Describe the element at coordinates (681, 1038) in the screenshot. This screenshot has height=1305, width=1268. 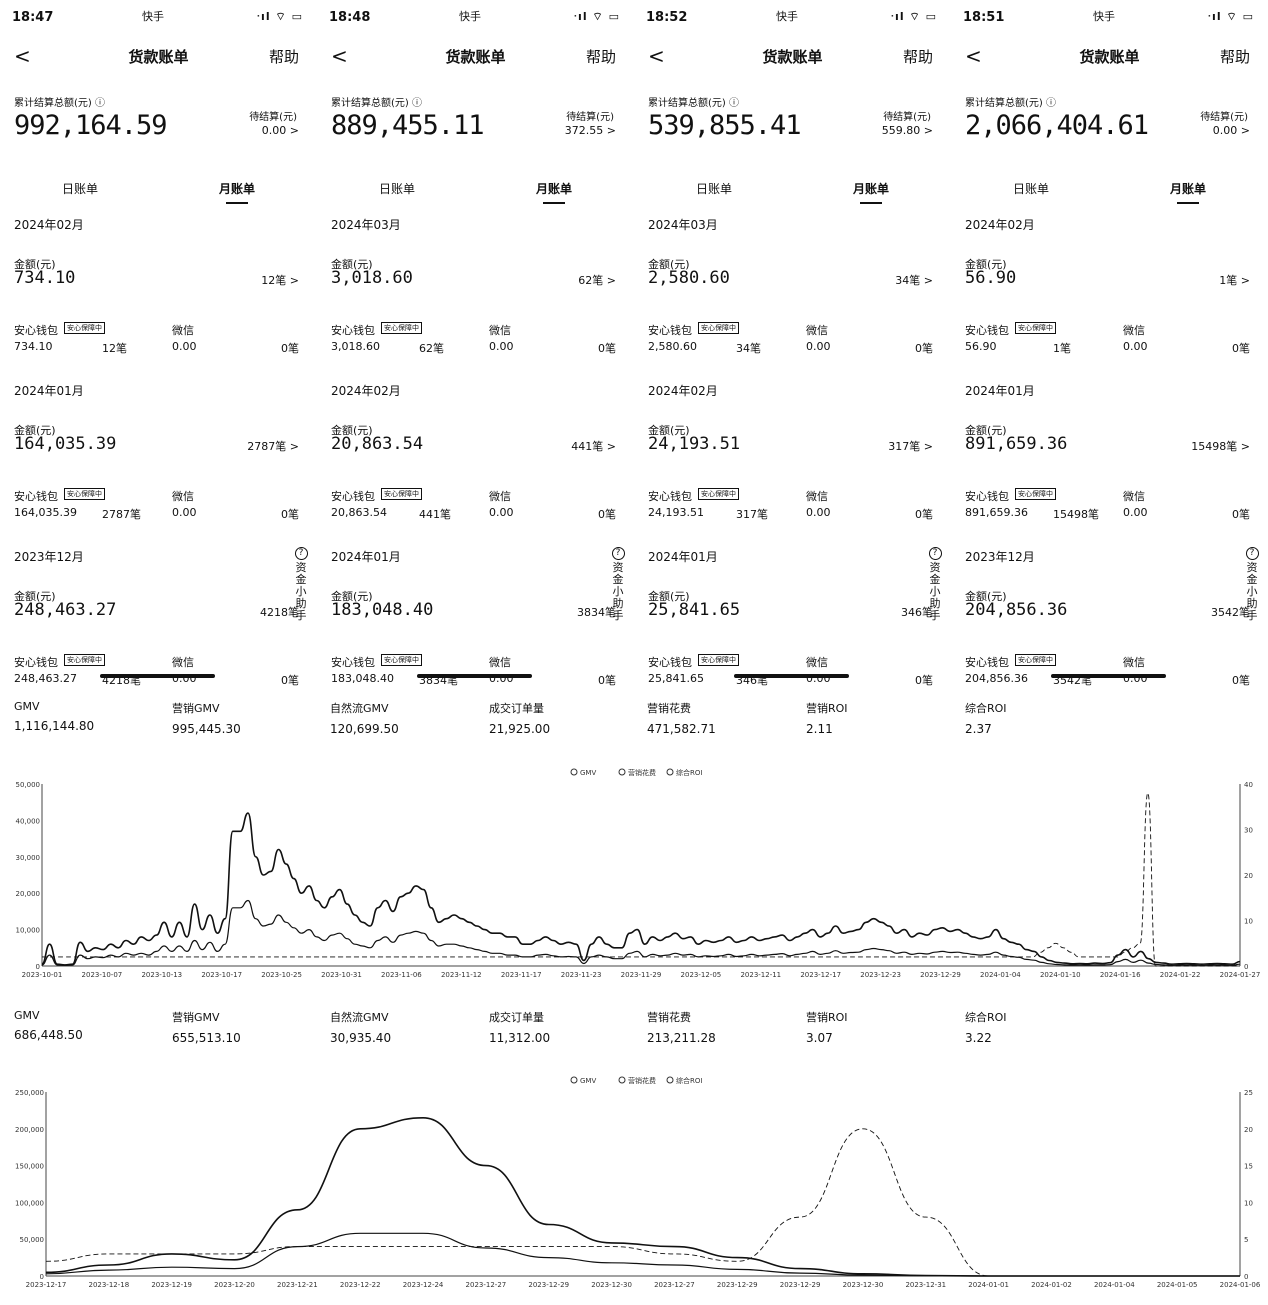
I see `stat-value: 213,211.28` at that location.